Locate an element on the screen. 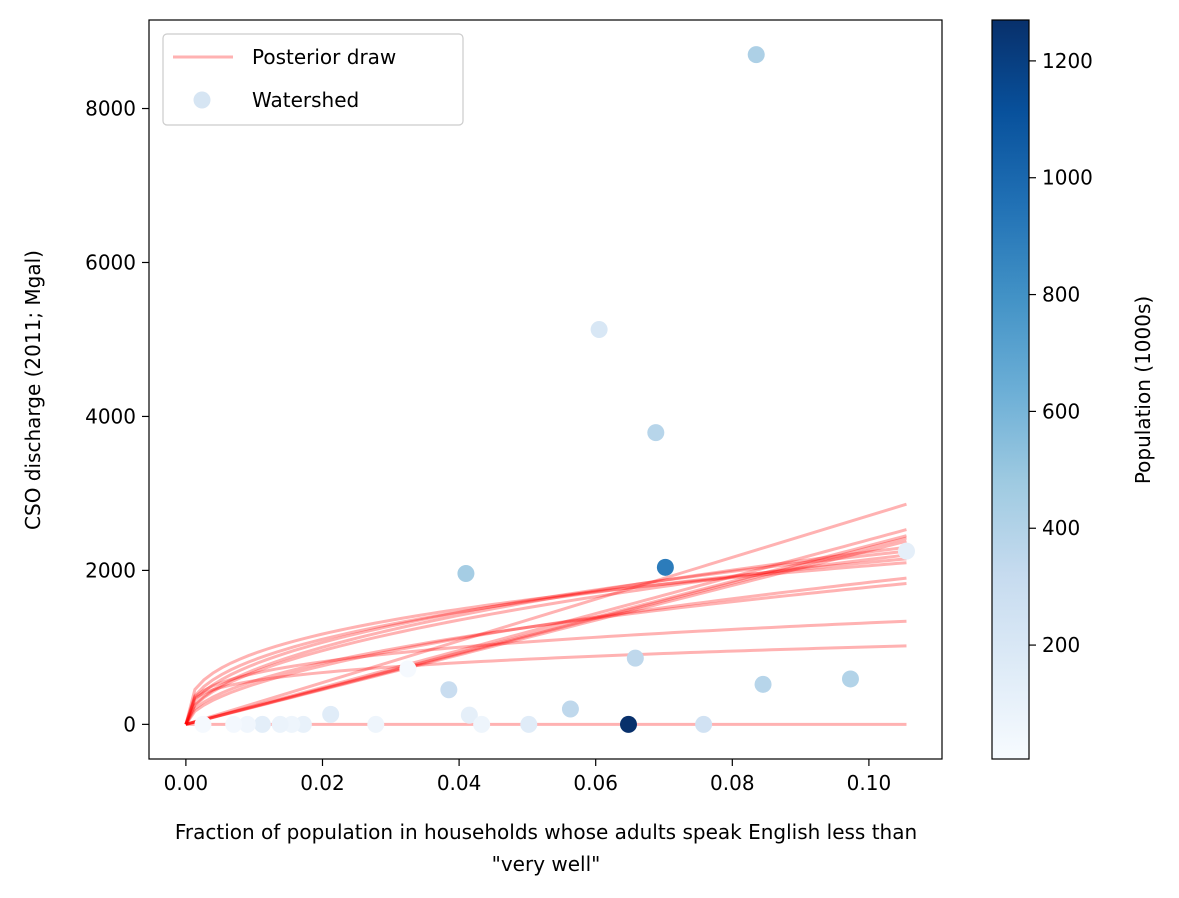 The height and width of the screenshot is (898, 1179). y-tick-label-1: 2000 is located at coordinates (110, 570).